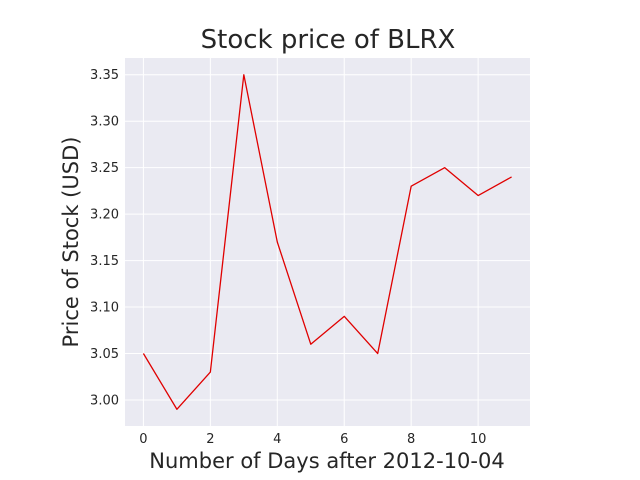  I want to click on x-axis-ticks: 0 2 4 6 8 10, so click(312, 439).